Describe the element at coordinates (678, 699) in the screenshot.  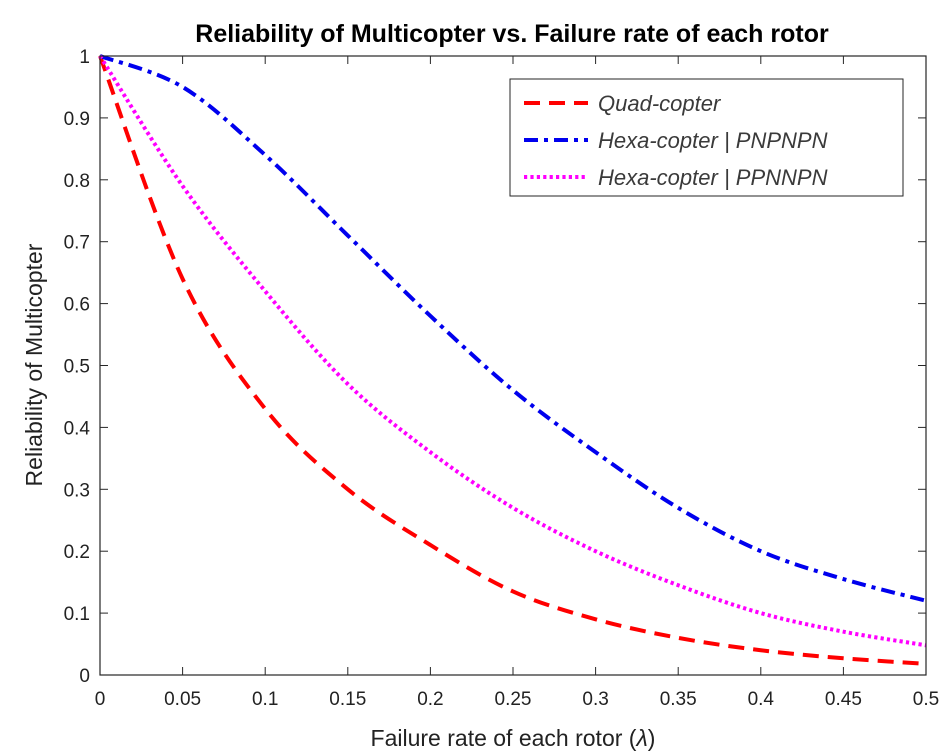
I see `x-tick-label: 0.35` at that location.